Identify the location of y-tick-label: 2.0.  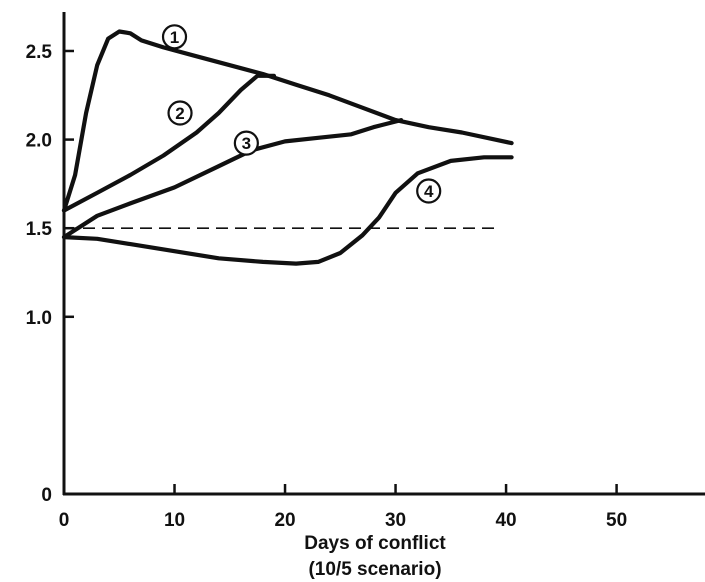
(39, 141).